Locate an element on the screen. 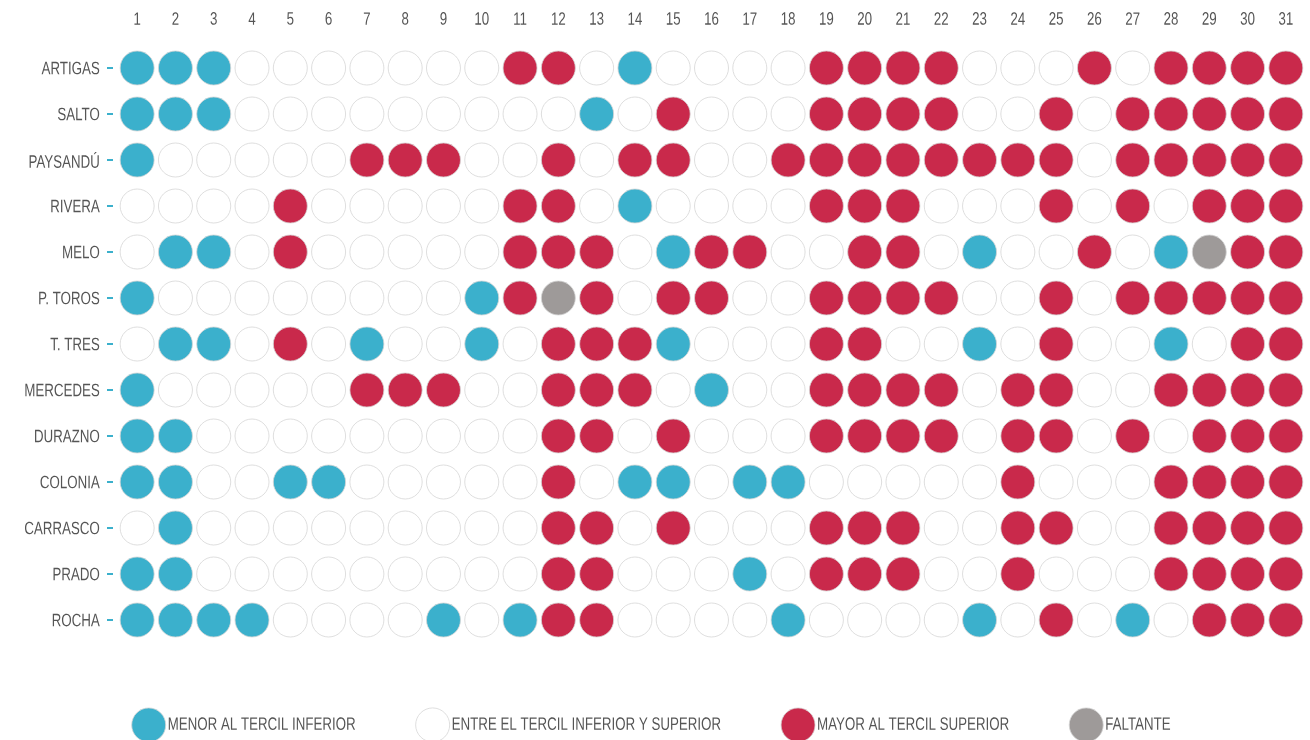  x-tick-label: 4 is located at coordinates (252, 18).